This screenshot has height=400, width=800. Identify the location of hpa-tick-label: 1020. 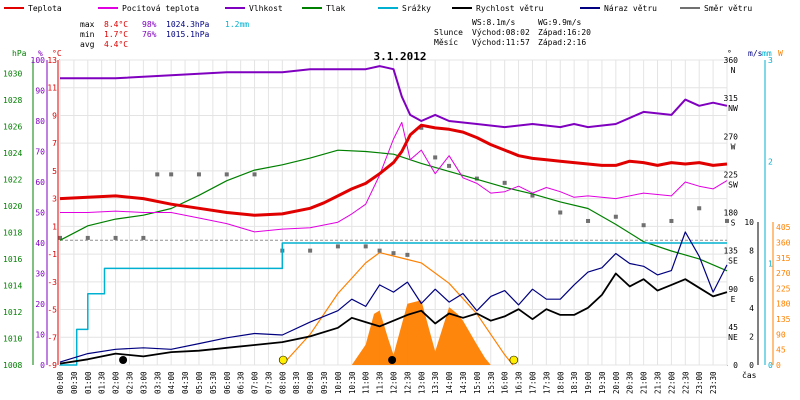
(12, 206).